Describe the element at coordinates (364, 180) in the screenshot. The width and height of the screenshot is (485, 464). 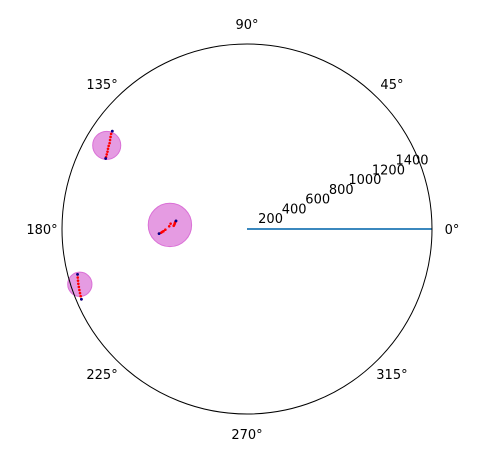
I see `radial-tick-label: 1000` at that location.